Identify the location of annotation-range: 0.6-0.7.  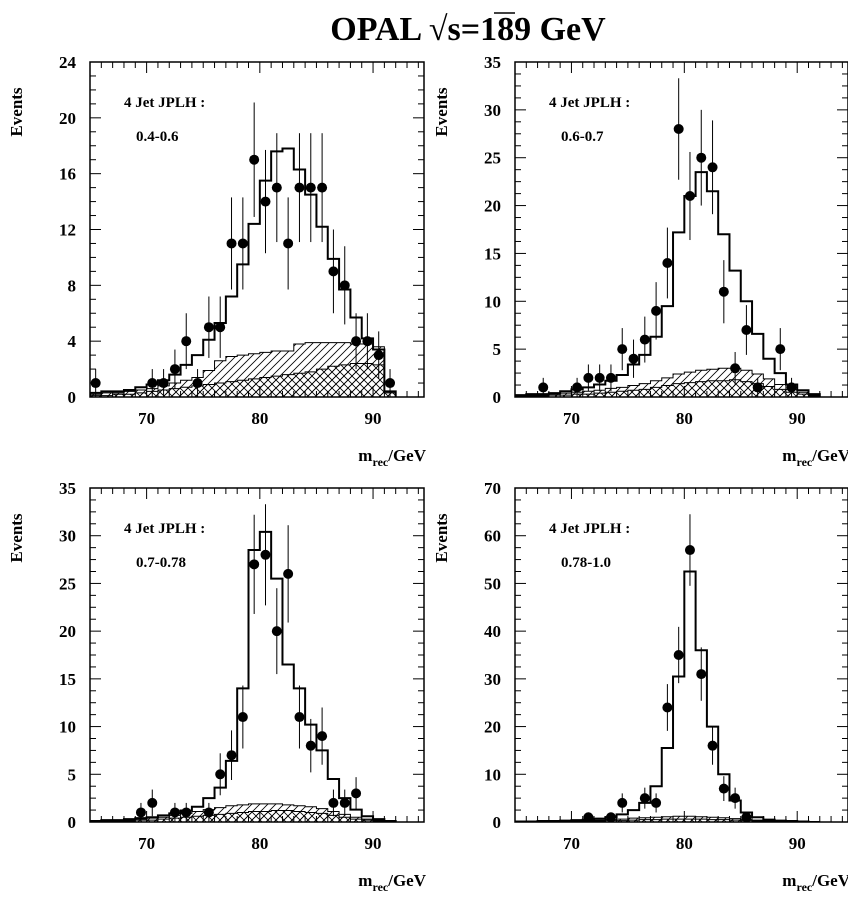
(582, 137).